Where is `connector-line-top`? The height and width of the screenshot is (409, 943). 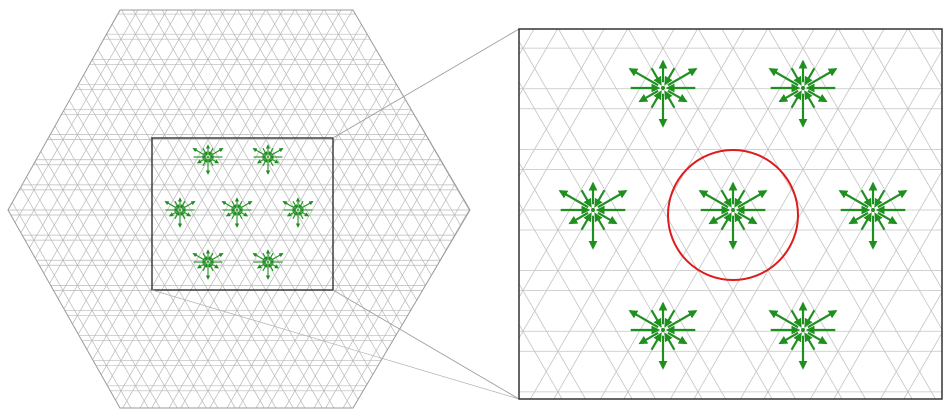 connector-line-top is located at coordinates (426, 83).